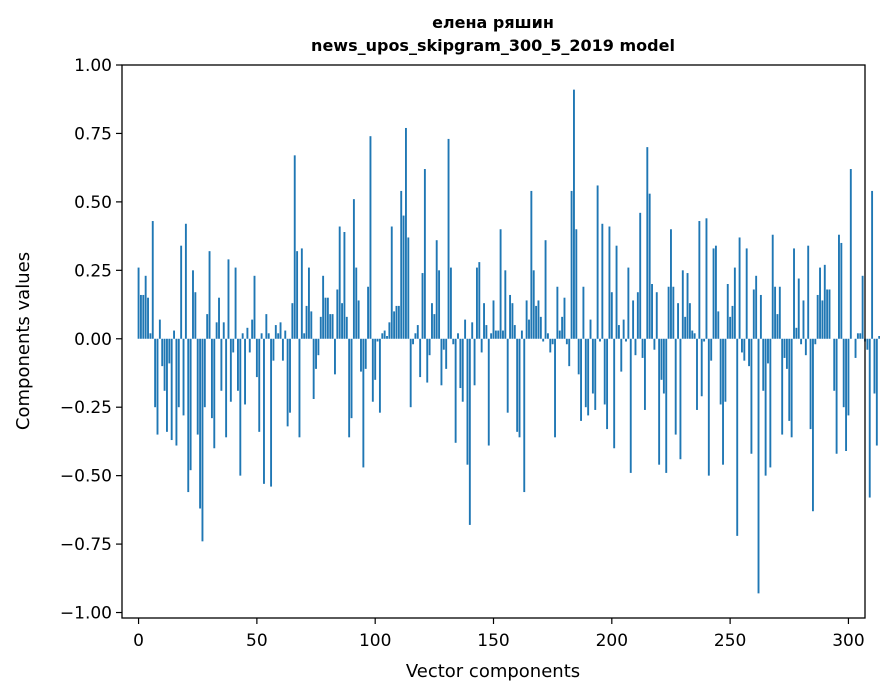 The width and height of the screenshot is (880, 696). I want to click on chart-title-line-1: елена ряшин, so click(493, 22).